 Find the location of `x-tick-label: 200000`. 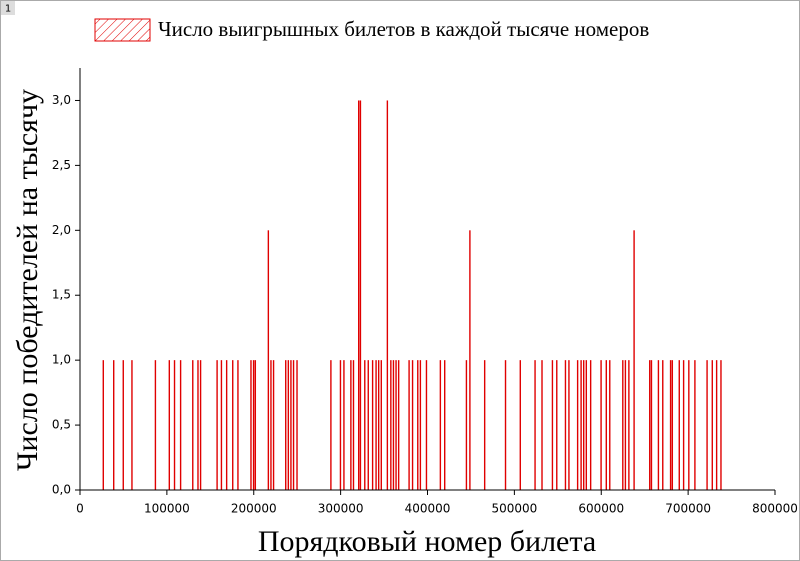

x-tick-label: 200000 is located at coordinates (254, 509).